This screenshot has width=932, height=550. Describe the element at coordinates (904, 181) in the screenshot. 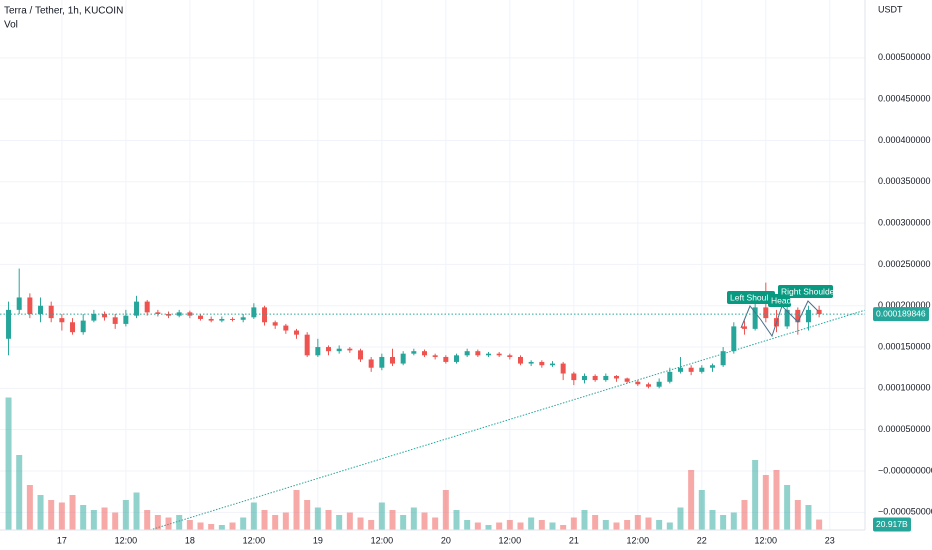

I see `y-tick-label: 0.000350000` at that location.